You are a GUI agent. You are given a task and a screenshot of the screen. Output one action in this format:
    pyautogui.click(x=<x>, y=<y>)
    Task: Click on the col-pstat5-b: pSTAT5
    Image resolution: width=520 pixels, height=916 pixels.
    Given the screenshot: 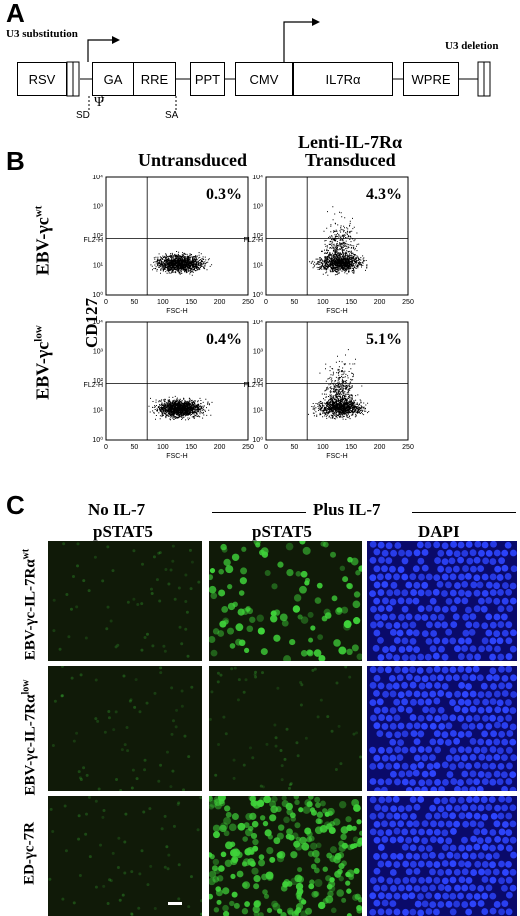 What is the action you would take?
    pyautogui.click(x=282, y=531)
    